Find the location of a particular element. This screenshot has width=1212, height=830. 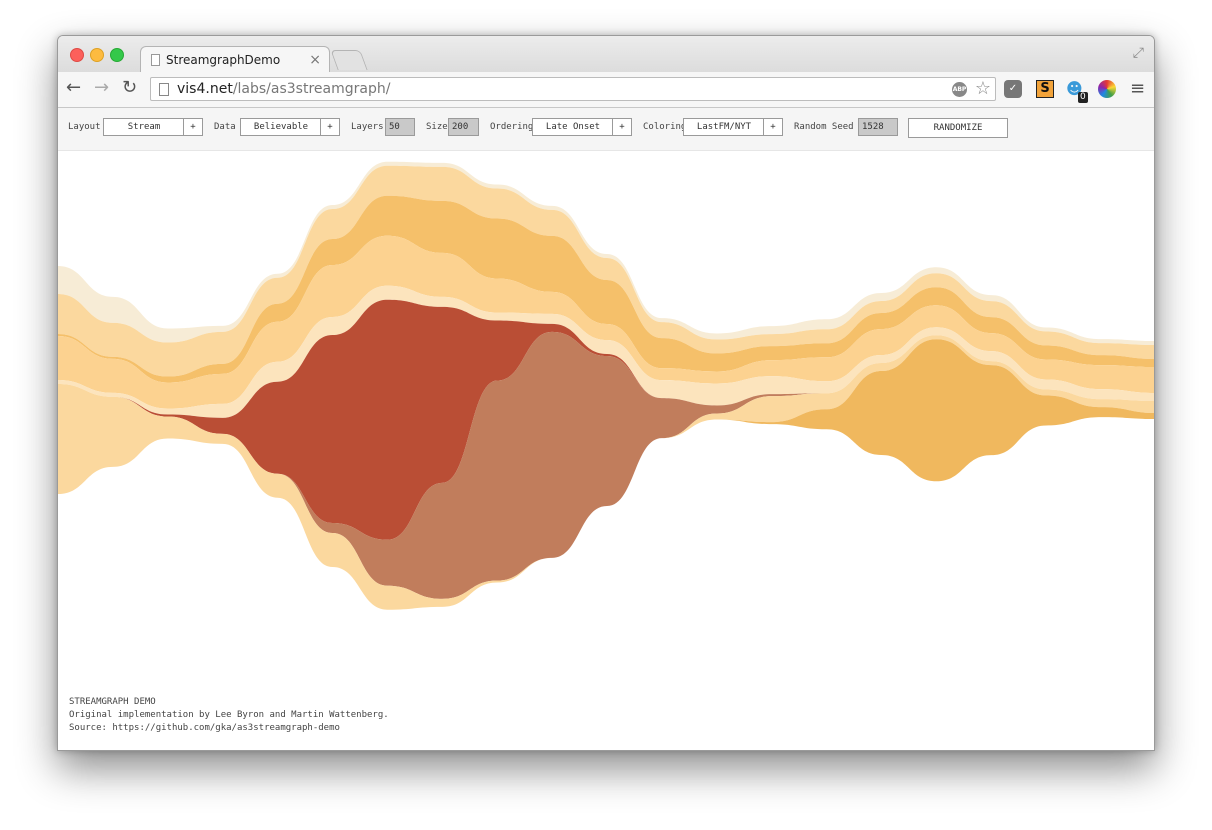

coloring-dropdown-arrow: + is located at coordinates (772, 127).